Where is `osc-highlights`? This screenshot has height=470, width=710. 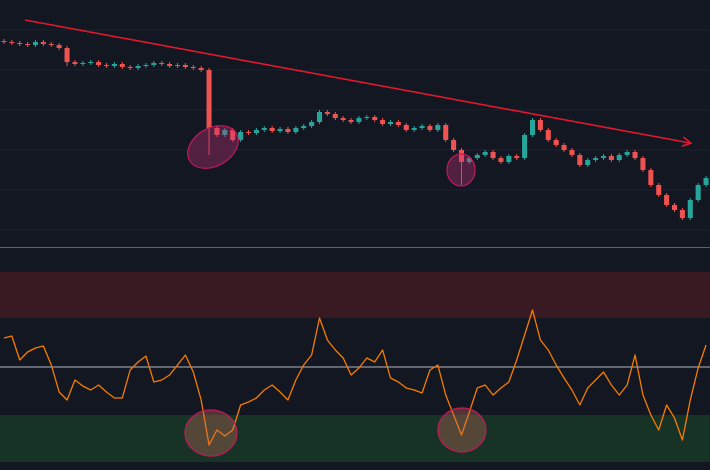
osc-highlights is located at coordinates (335, 432).